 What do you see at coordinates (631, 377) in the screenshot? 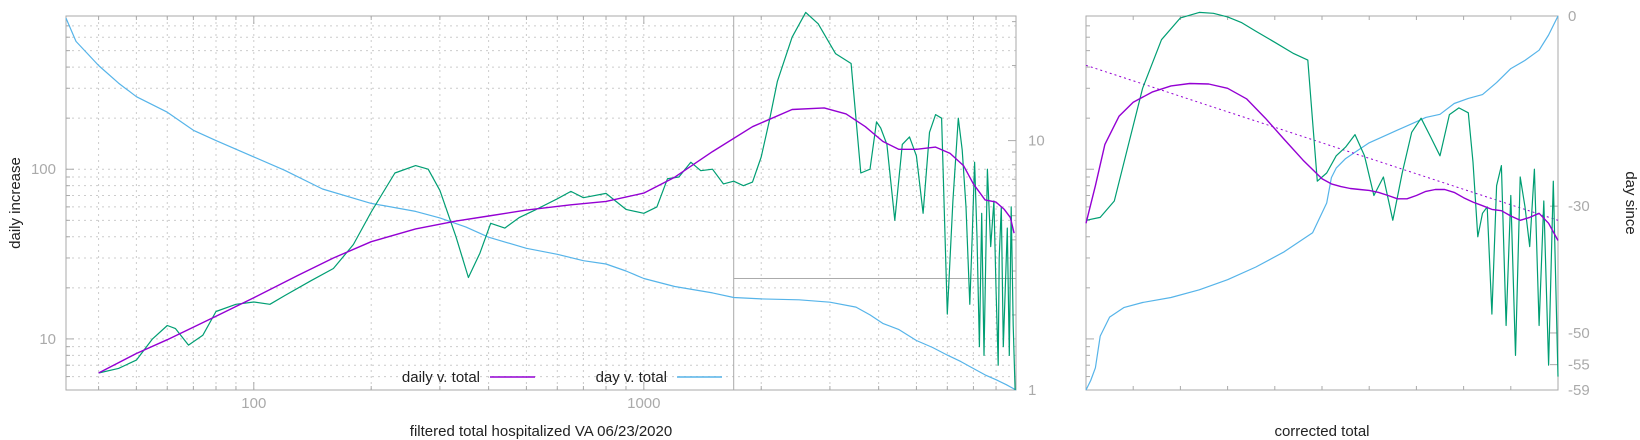
I see `legend-label-day-v-total: day v. total` at bounding box center [631, 377].